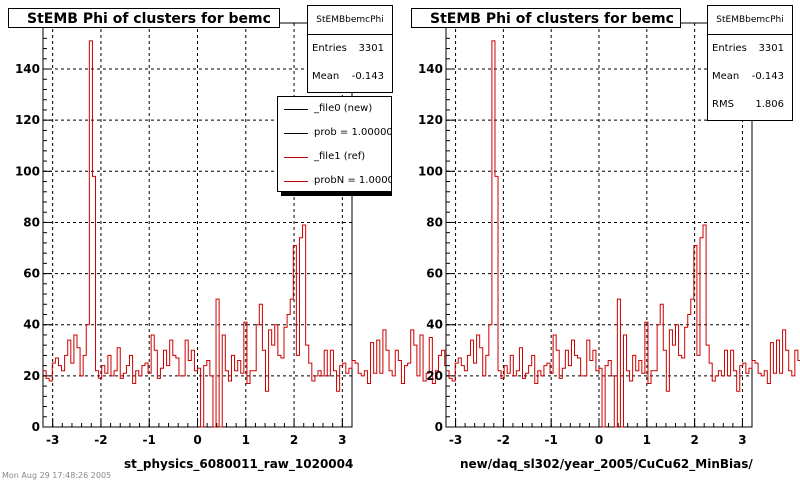 Image resolution: width=800 pixels, height=480 pixels. I want to click on right-stats-rms-value: 1.806, so click(769, 104).